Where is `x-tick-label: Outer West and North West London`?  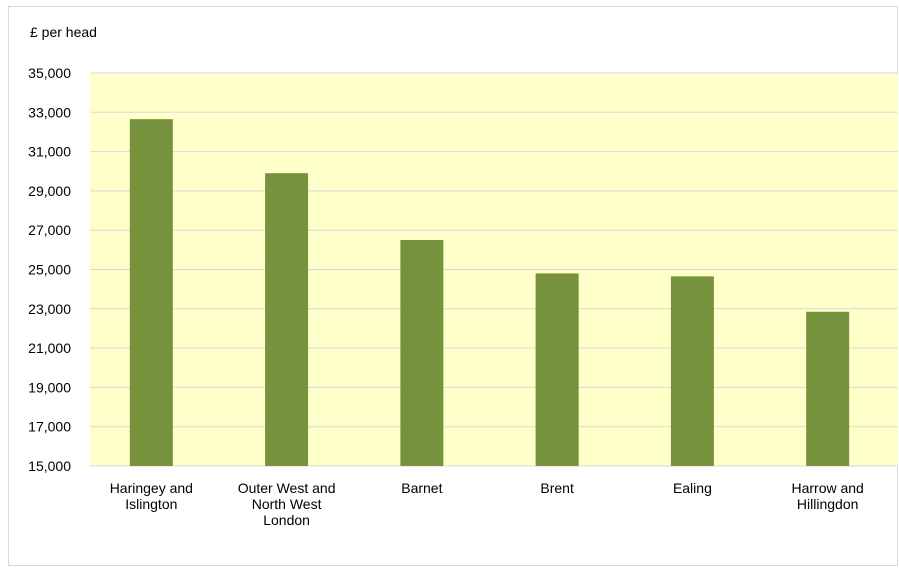 x-tick-label: Outer West and North West London is located at coordinates (287, 504).